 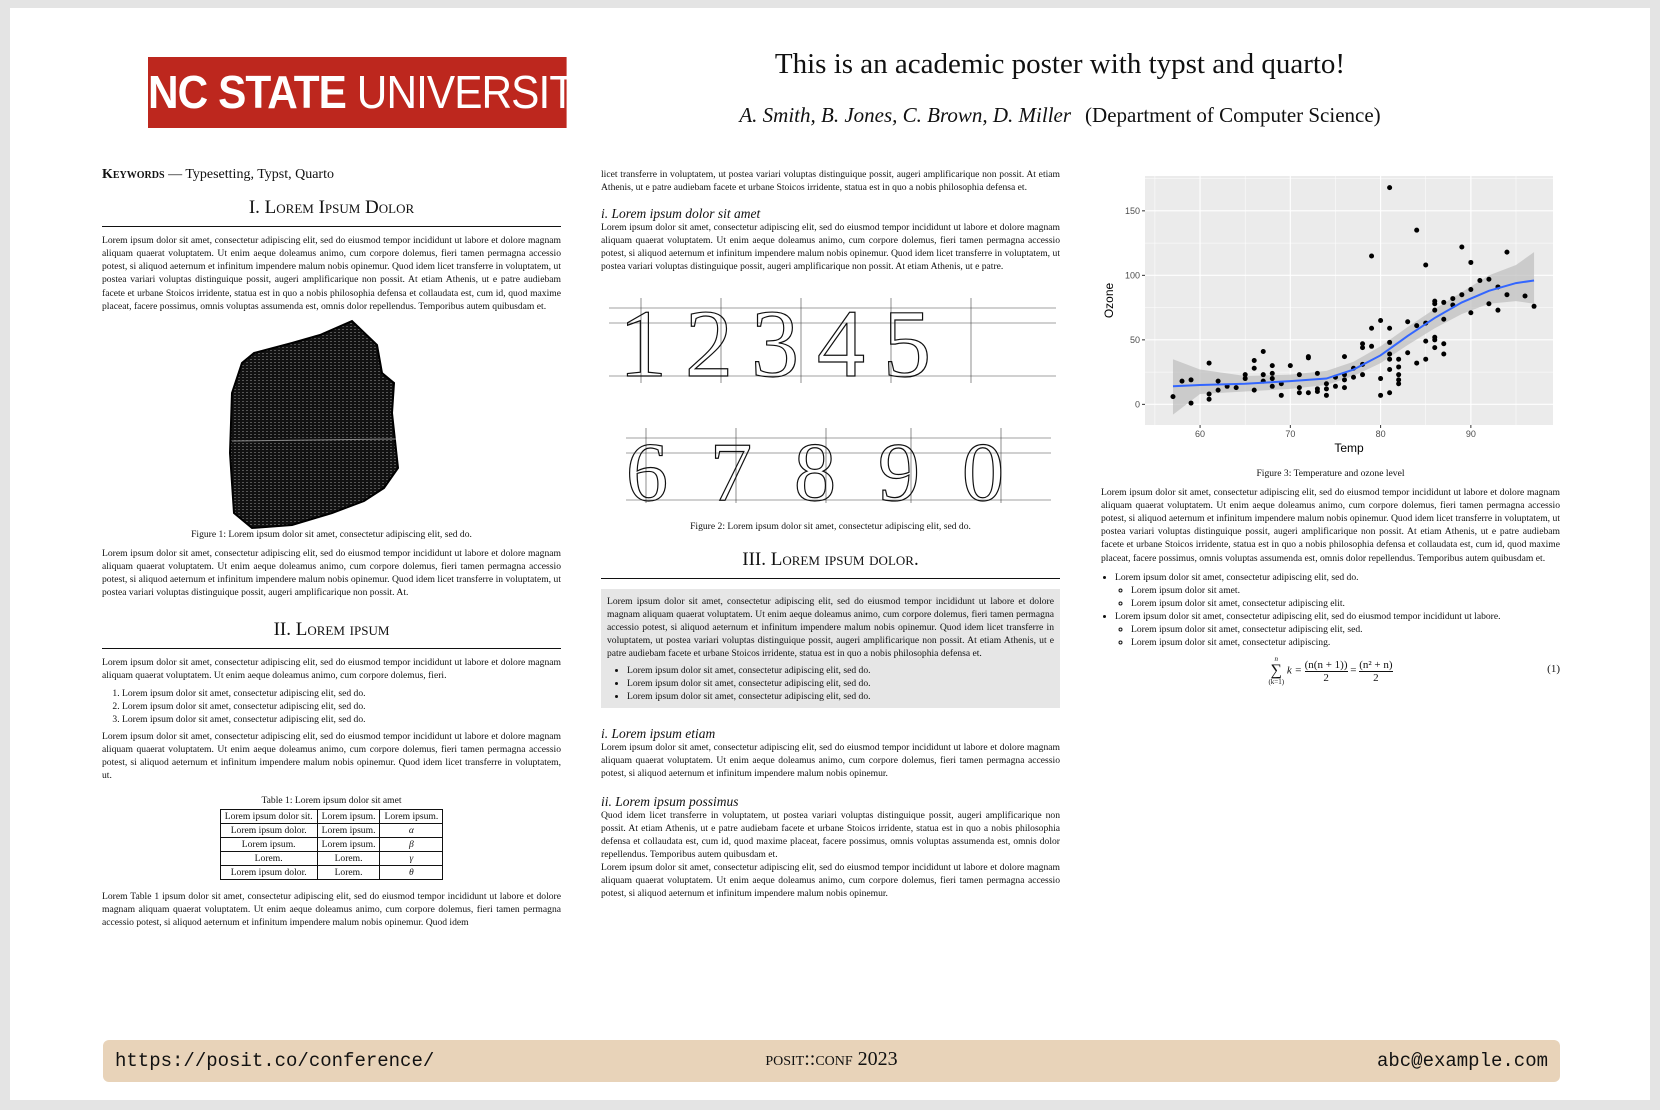 What do you see at coordinates (1294, 670) in the screenshot?
I see `eq-lhs: k =` at bounding box center [1294, 670].